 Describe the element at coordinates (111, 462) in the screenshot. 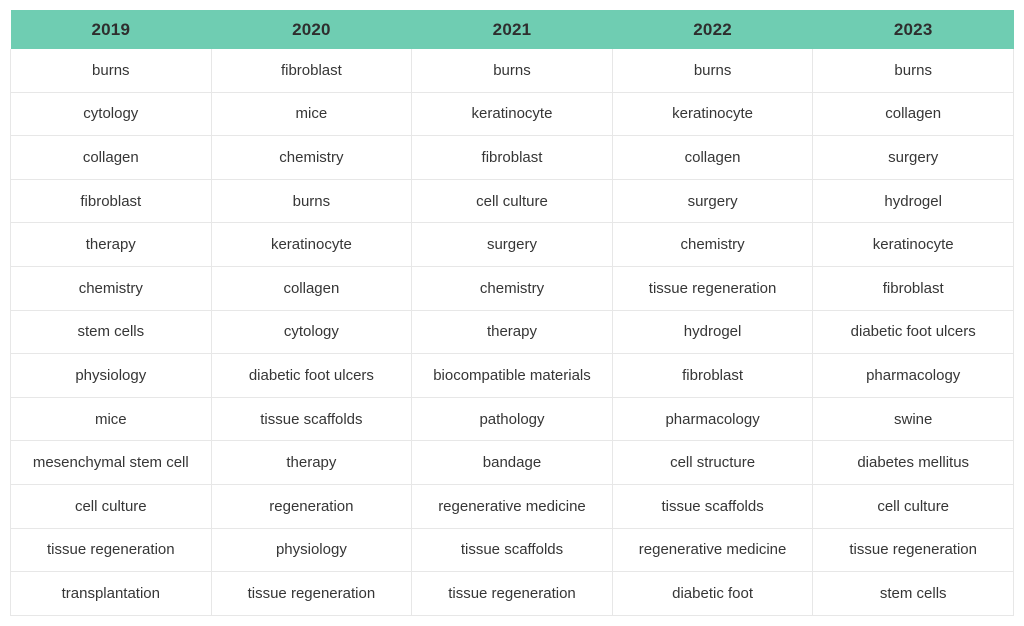

I see `table-cell: mesenchymal stem cell` at that location.